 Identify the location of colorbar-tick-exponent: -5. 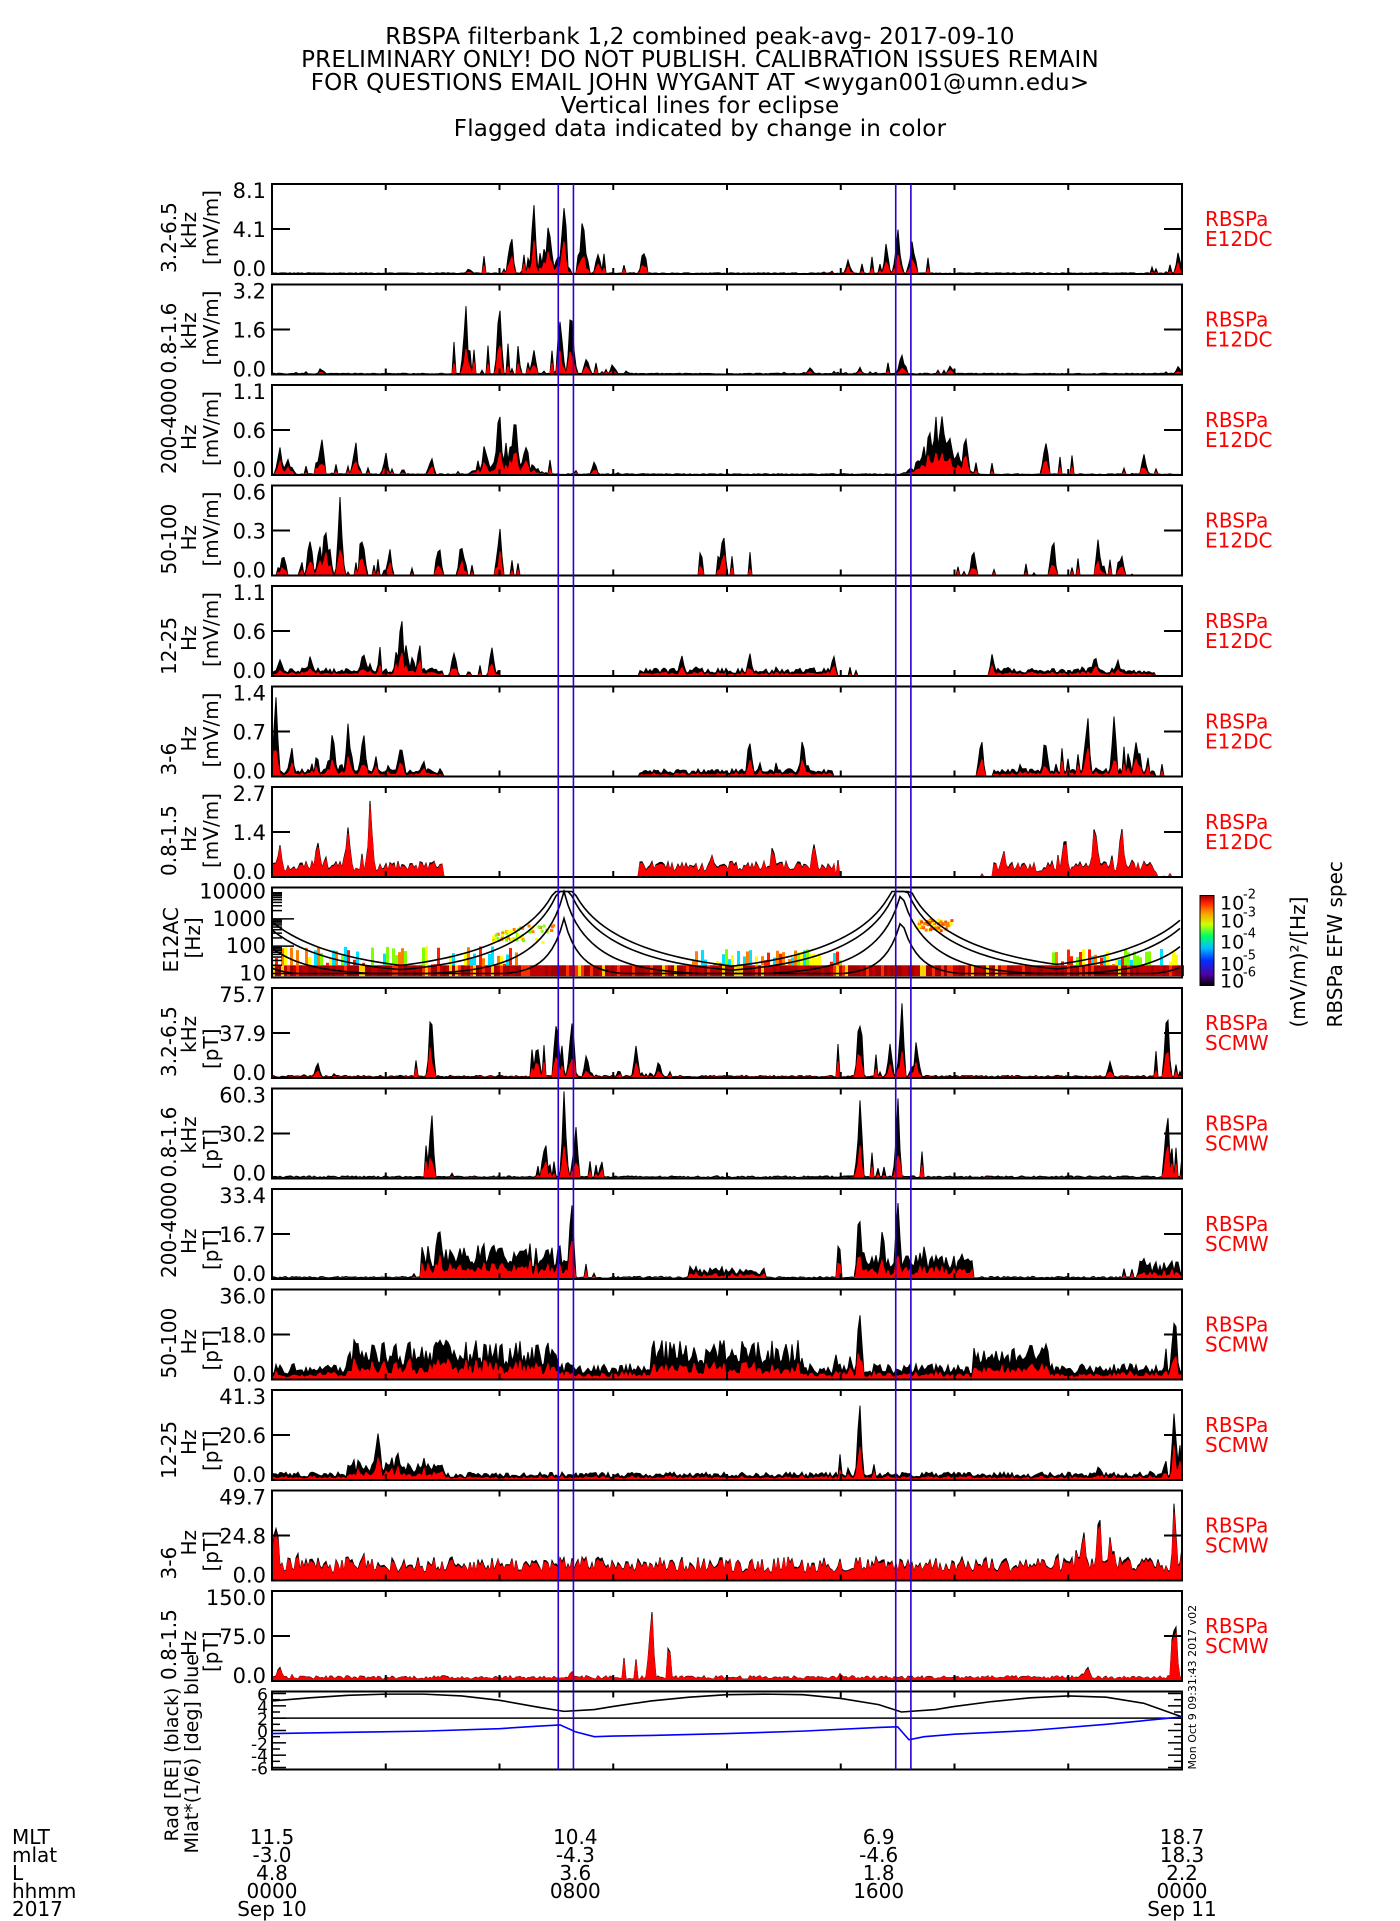
(1249, 956).